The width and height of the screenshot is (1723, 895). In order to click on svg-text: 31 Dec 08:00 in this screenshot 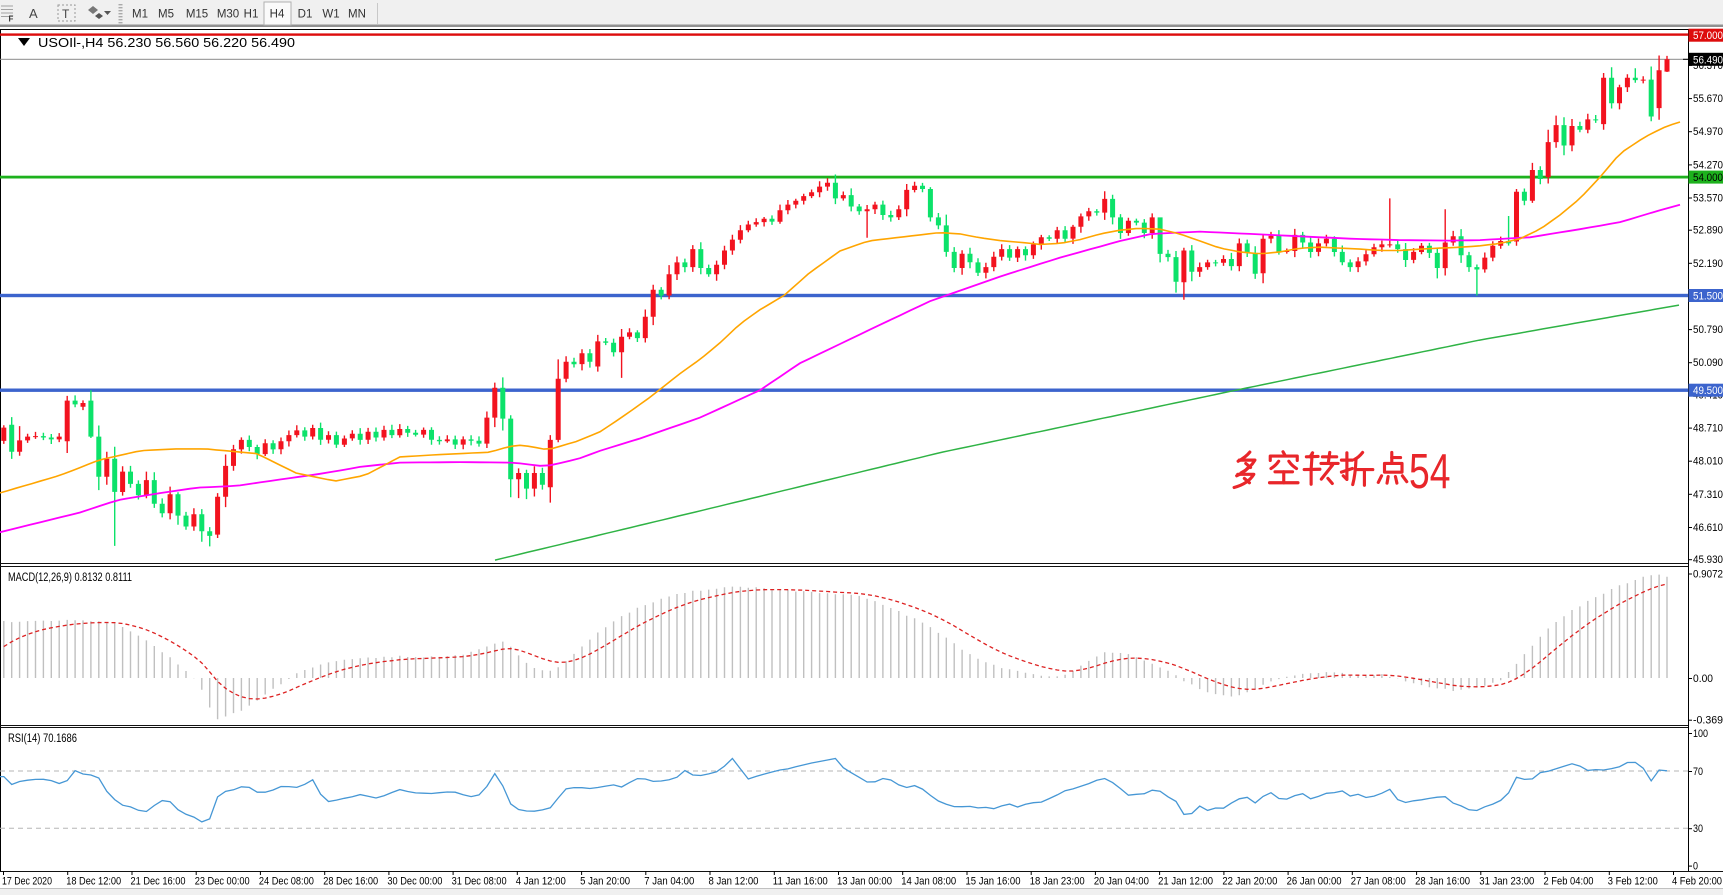, I will do `click(479, 882)`.